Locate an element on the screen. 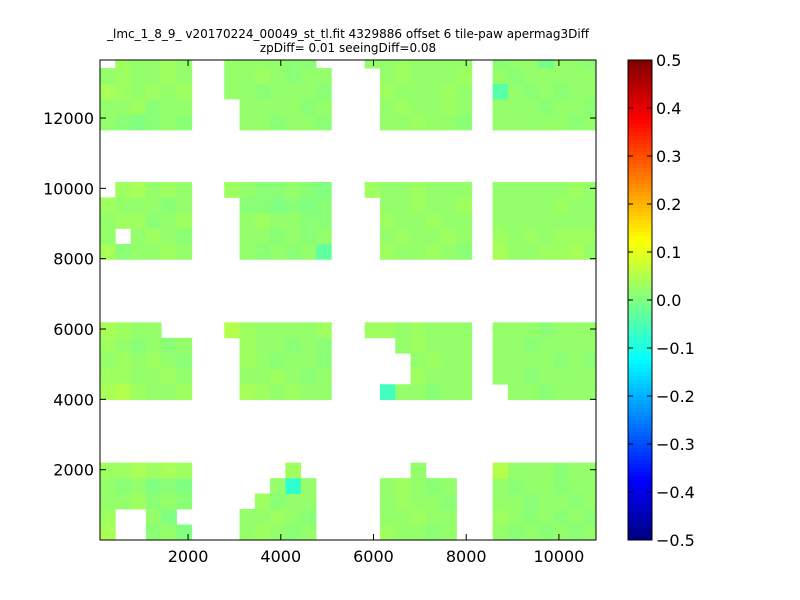 This screenshot has width=800, height=600. x-tick-label: 10000 is located at coordinates (558, 556).